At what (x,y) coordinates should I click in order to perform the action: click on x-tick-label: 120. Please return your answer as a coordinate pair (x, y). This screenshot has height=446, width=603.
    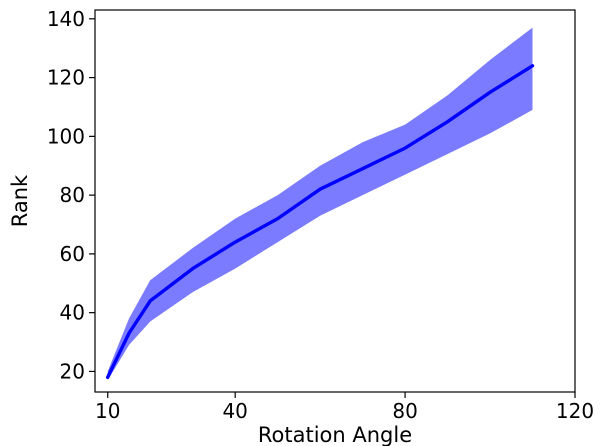
    Looking at the image, I should click on (575, 411).